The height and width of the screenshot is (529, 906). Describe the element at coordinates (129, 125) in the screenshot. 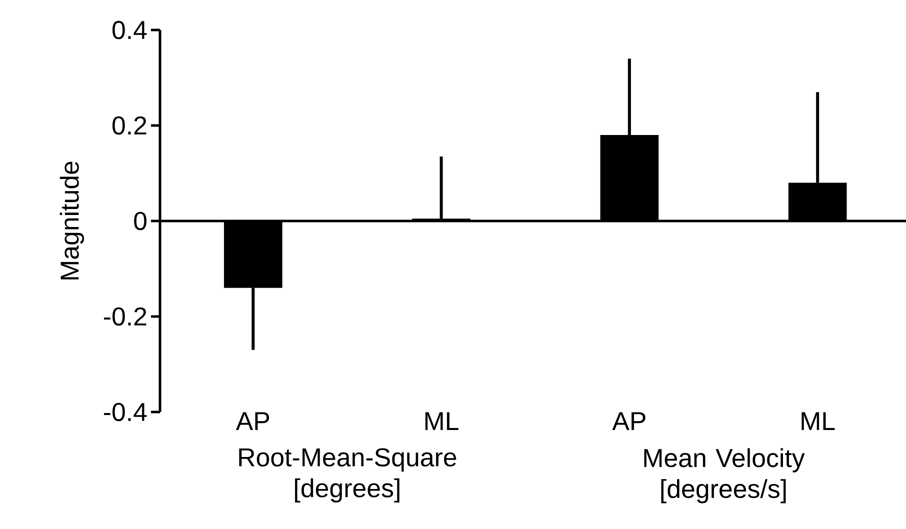

I see `y-tick-label: 0.2` at that location.